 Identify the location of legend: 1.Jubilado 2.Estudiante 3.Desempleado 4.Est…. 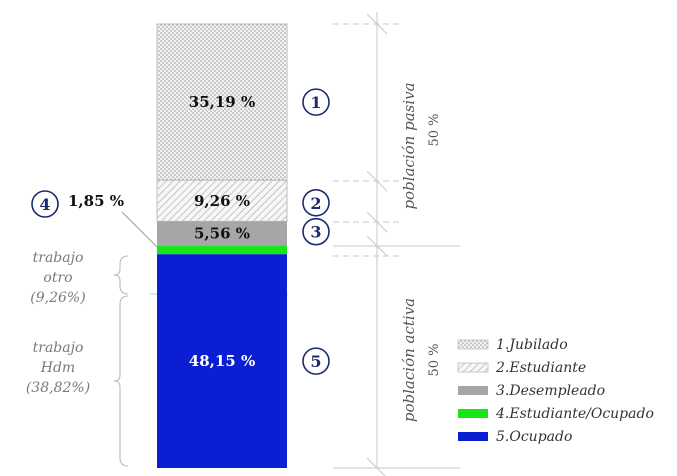
(555, 391).